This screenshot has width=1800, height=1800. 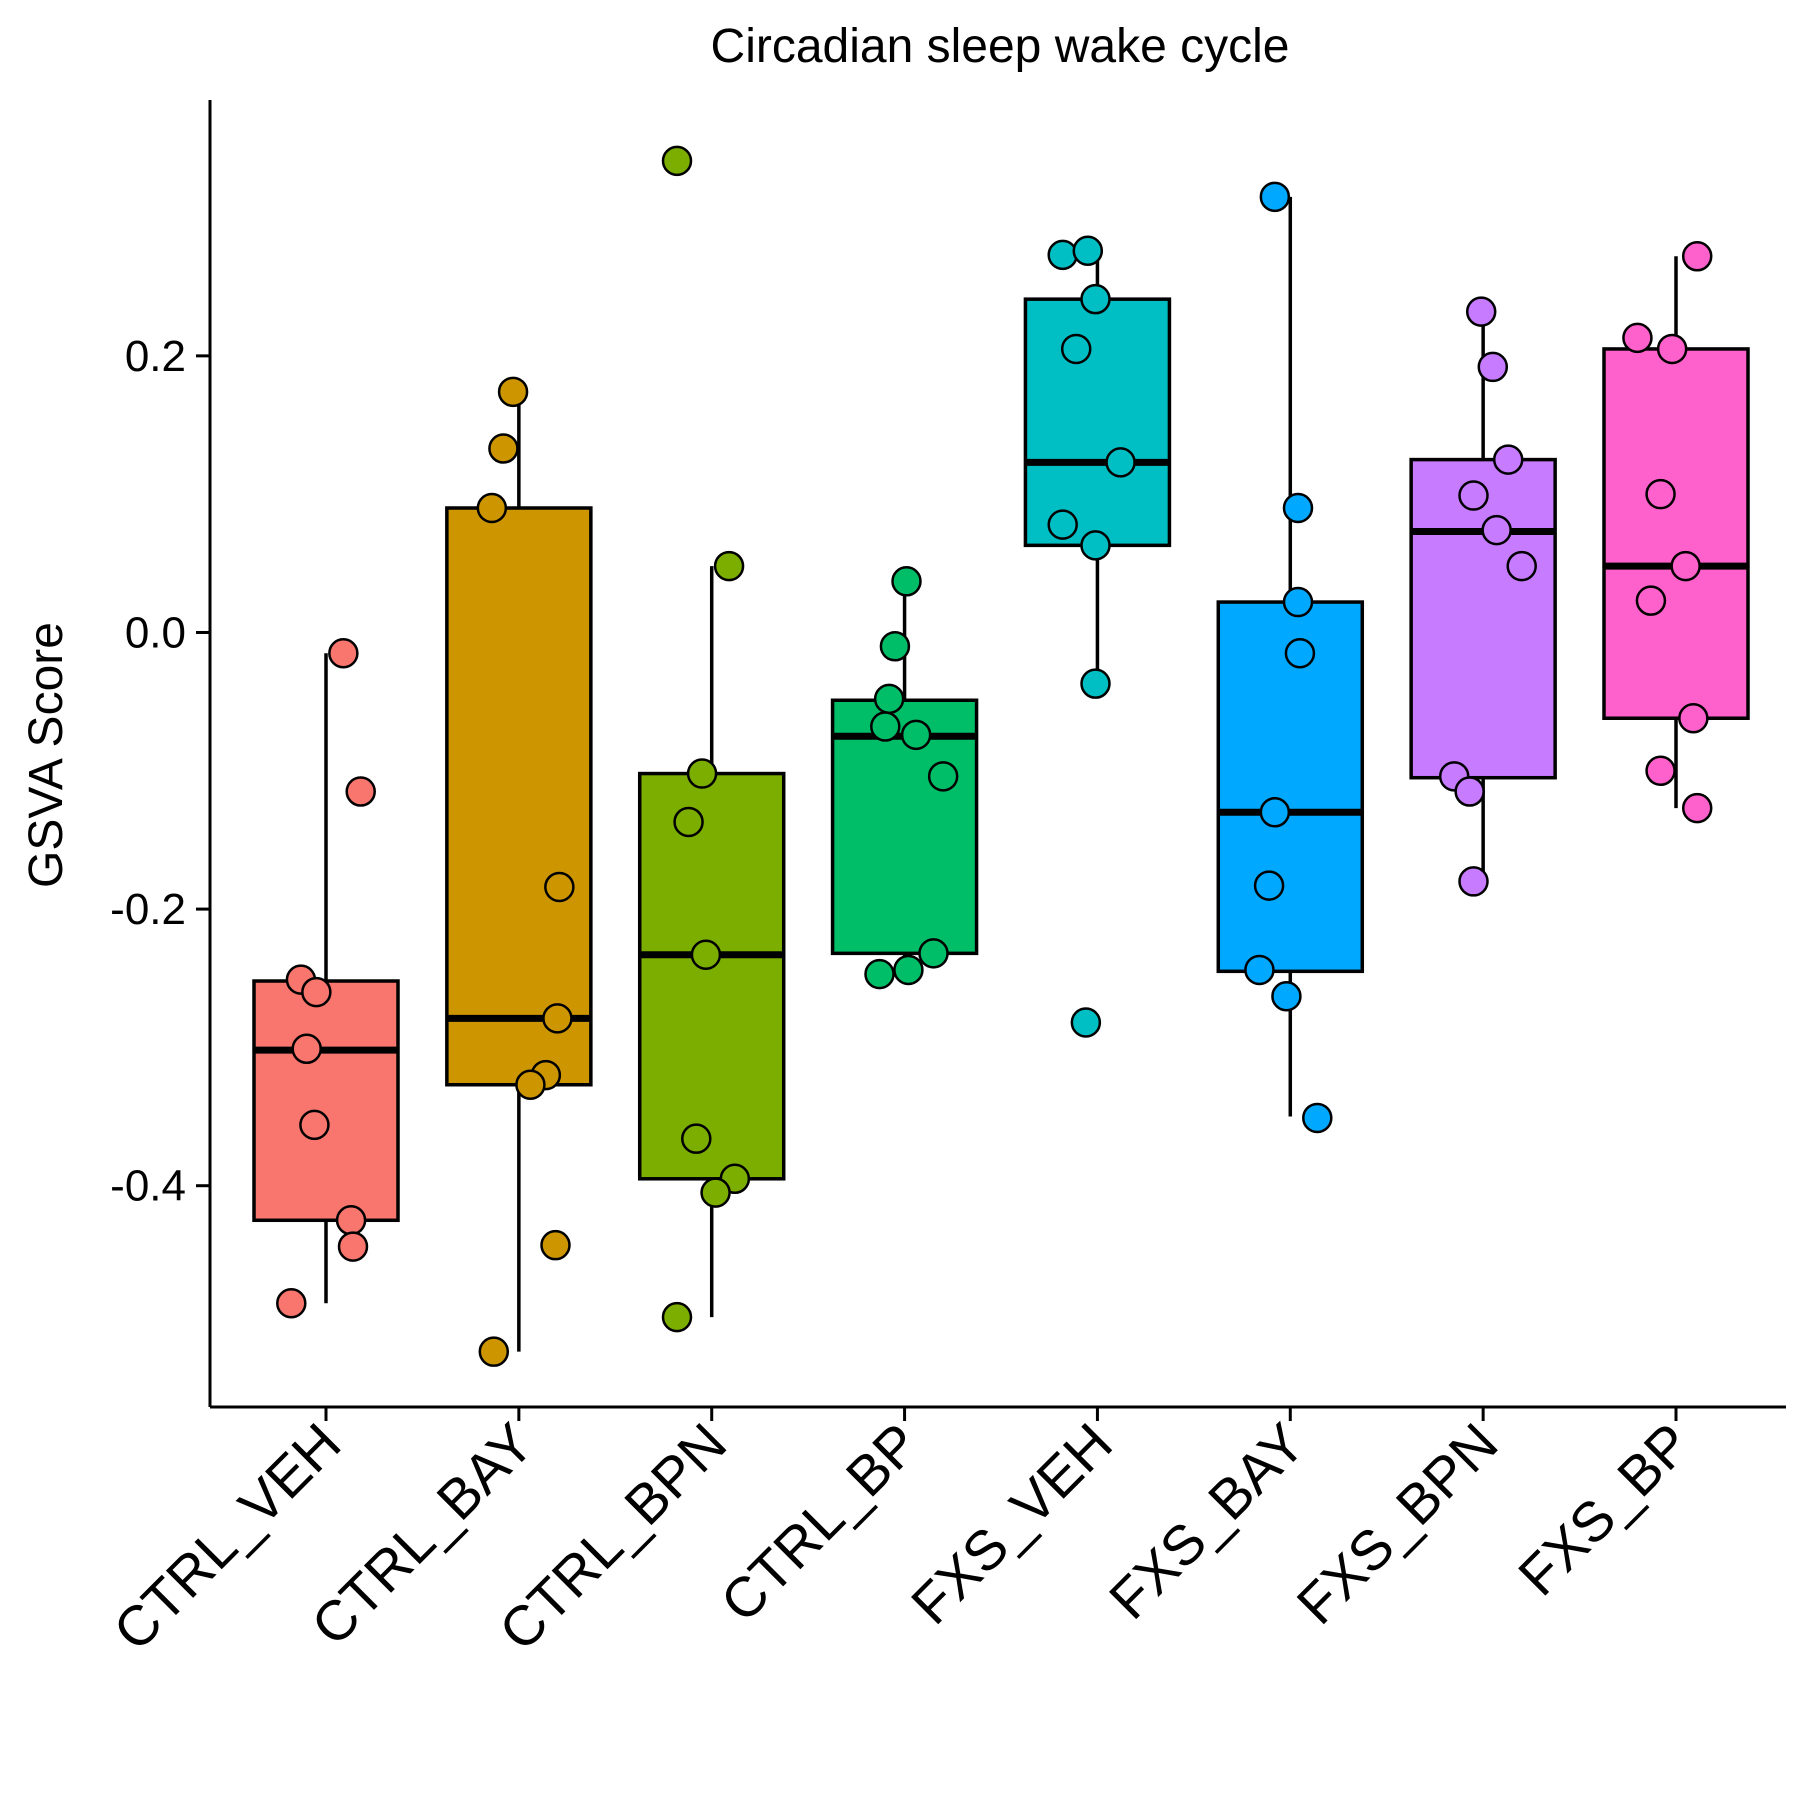 I want to click on y-axis-label: GSVA Score, so click(x=46, y=755).